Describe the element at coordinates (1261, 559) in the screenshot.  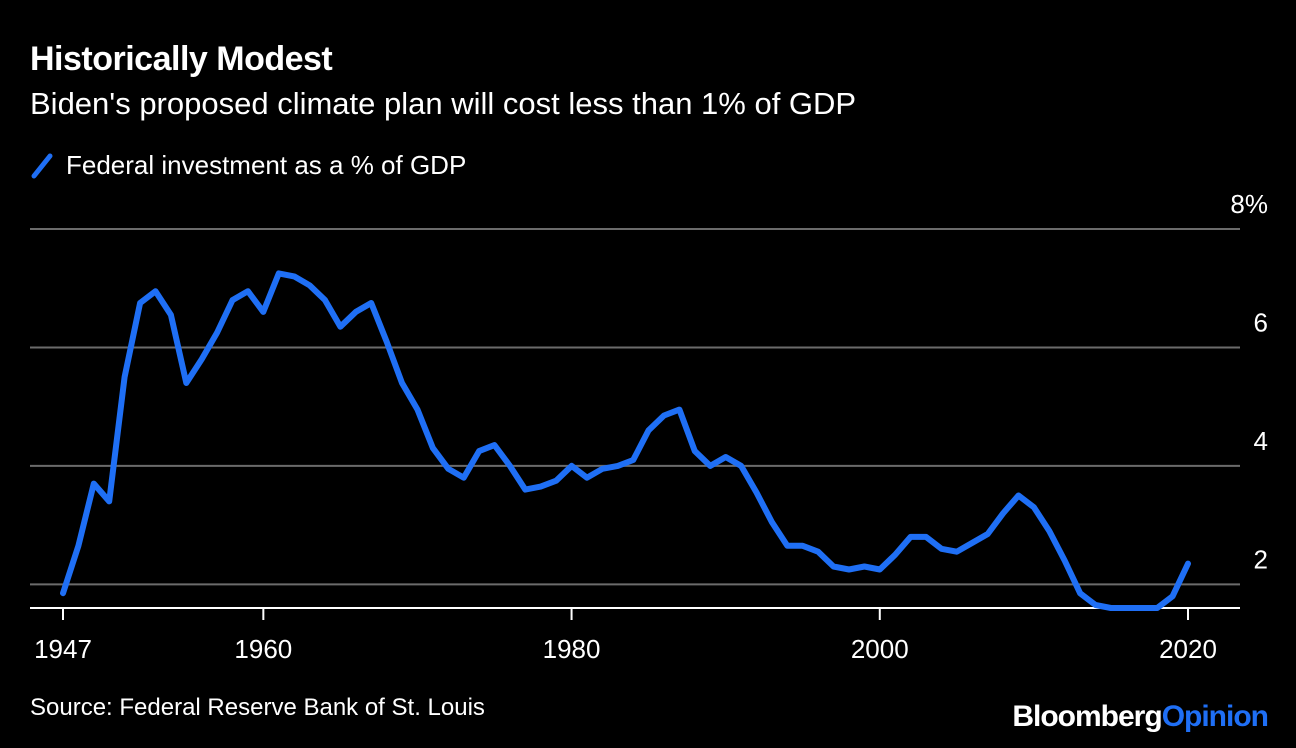
I see `y-tick-label-2: 2` at that location.